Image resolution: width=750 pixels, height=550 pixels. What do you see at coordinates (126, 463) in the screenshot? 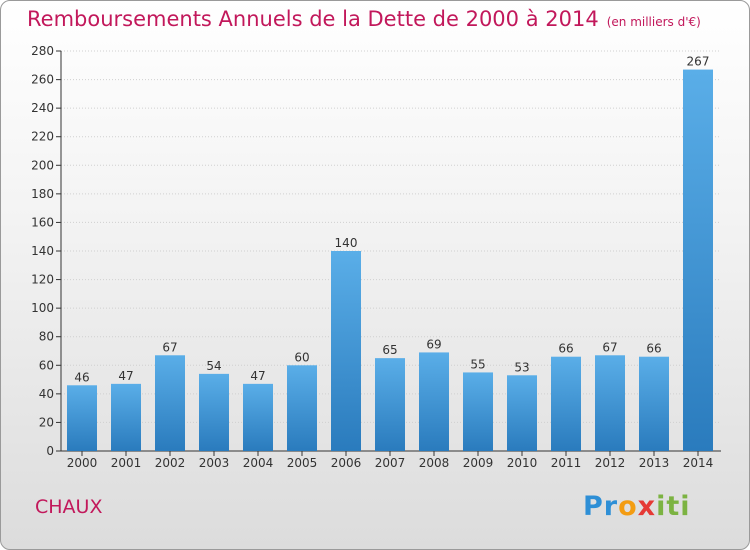
I see `x-tick-label: 2001` at bounding box center [126, 463].